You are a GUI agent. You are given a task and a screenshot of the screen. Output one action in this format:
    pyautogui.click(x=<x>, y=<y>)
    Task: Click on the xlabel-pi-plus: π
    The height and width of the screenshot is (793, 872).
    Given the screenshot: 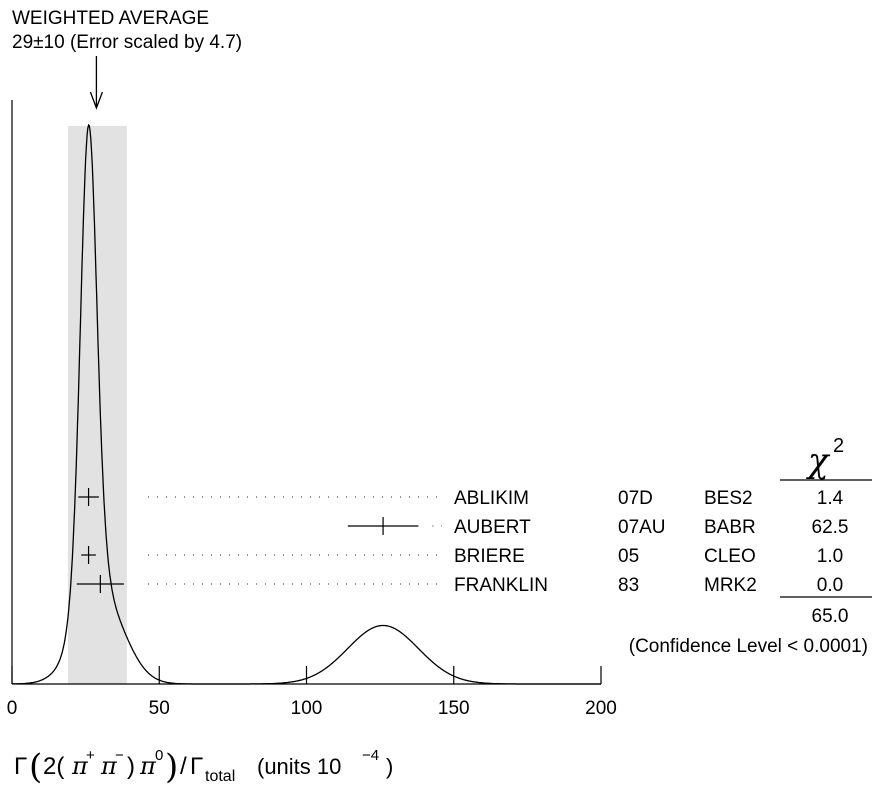 What is the action you would take?
    pyautogui.click(x=80, y=766)
    